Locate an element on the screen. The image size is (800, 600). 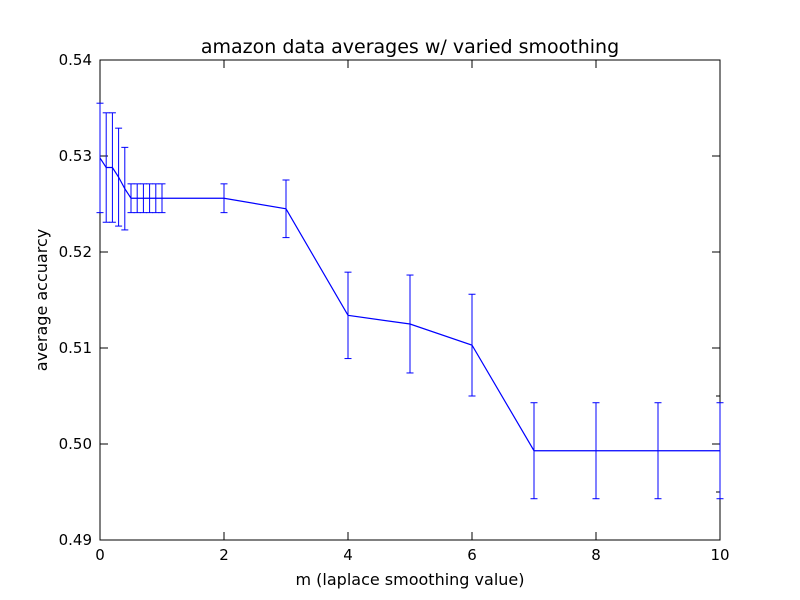
y-tick-label: 0.53 is located at coordinates (75, 156).